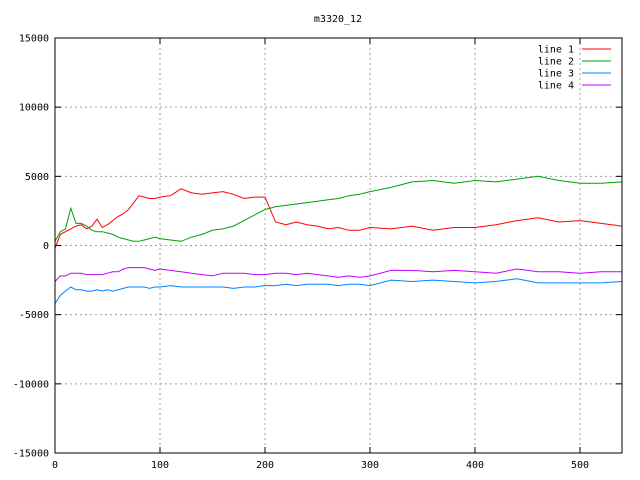 The width and height of the screenshot is (640, 480). What do you see at coordinates (46, 246) in the screenshot?
I see `y-tick-label: 0` at bounding box center [46, 246].